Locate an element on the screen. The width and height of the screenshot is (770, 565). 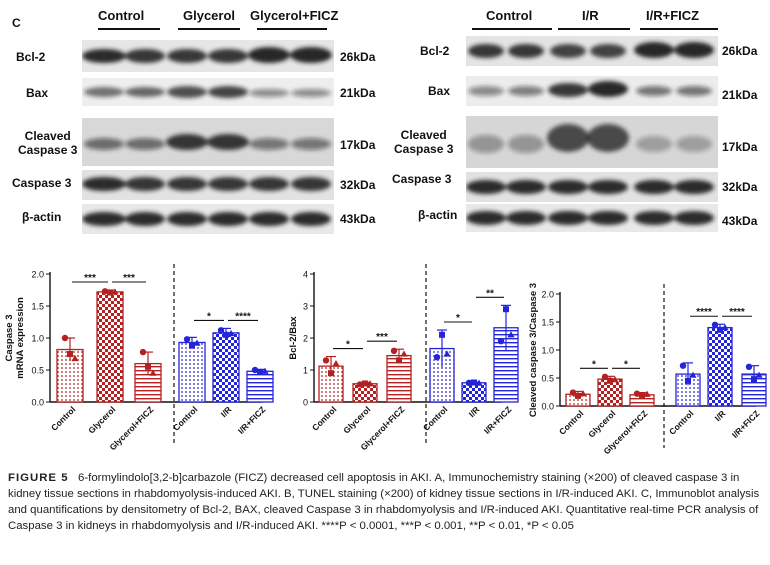
y-axis-label: Caspase 3mRNA expression is located at coordinates (15, 338).